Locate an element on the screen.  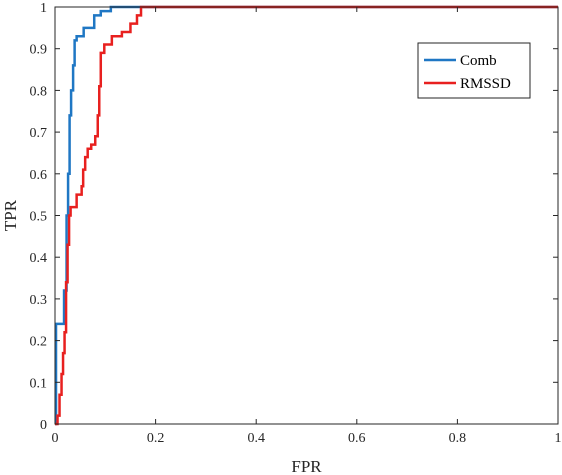
y-tick-label: 0.9 is located at coordinates (39, 50).